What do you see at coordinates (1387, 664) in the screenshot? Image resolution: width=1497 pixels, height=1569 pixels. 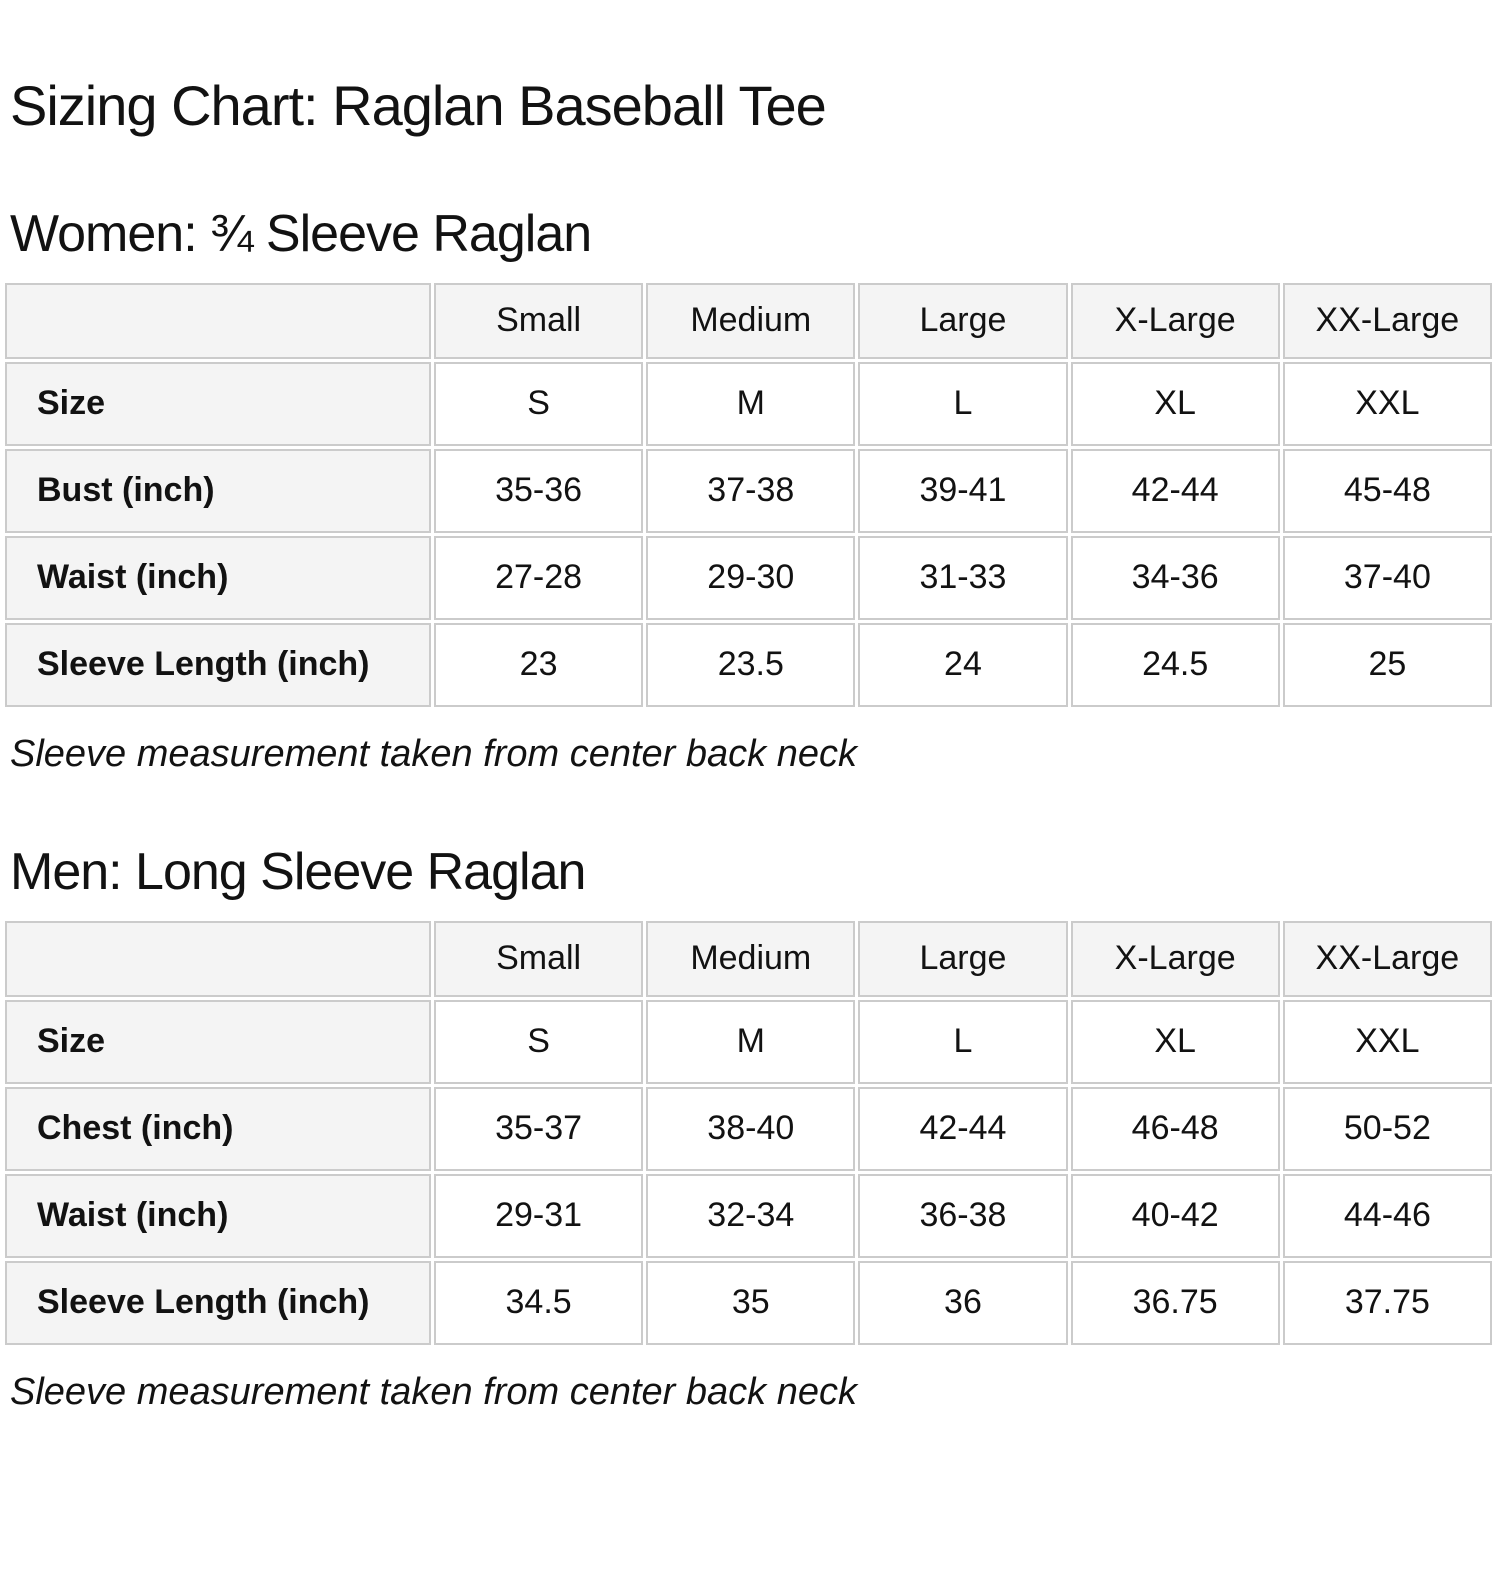 I see `value-cell: 25` at bounding box center [1387, 664].